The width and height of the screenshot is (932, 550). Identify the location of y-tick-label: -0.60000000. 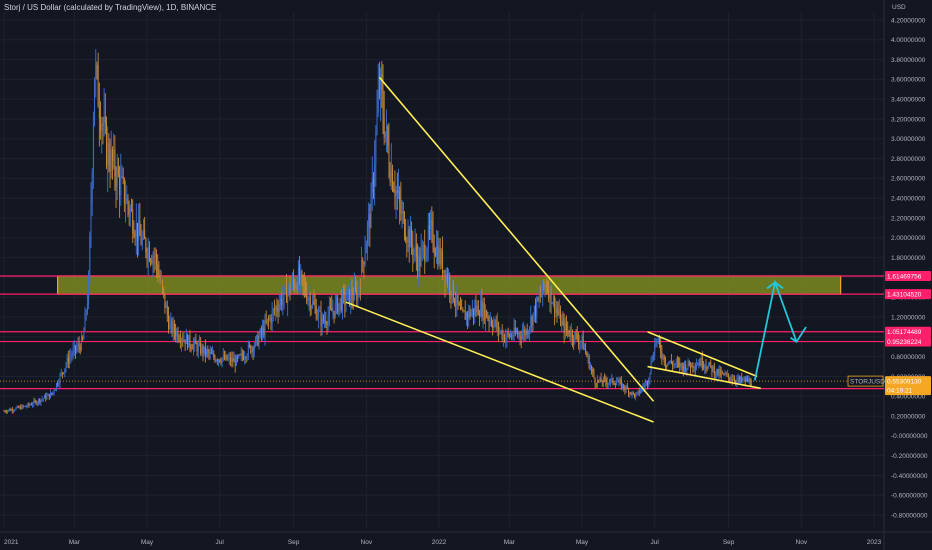
(909, 496).